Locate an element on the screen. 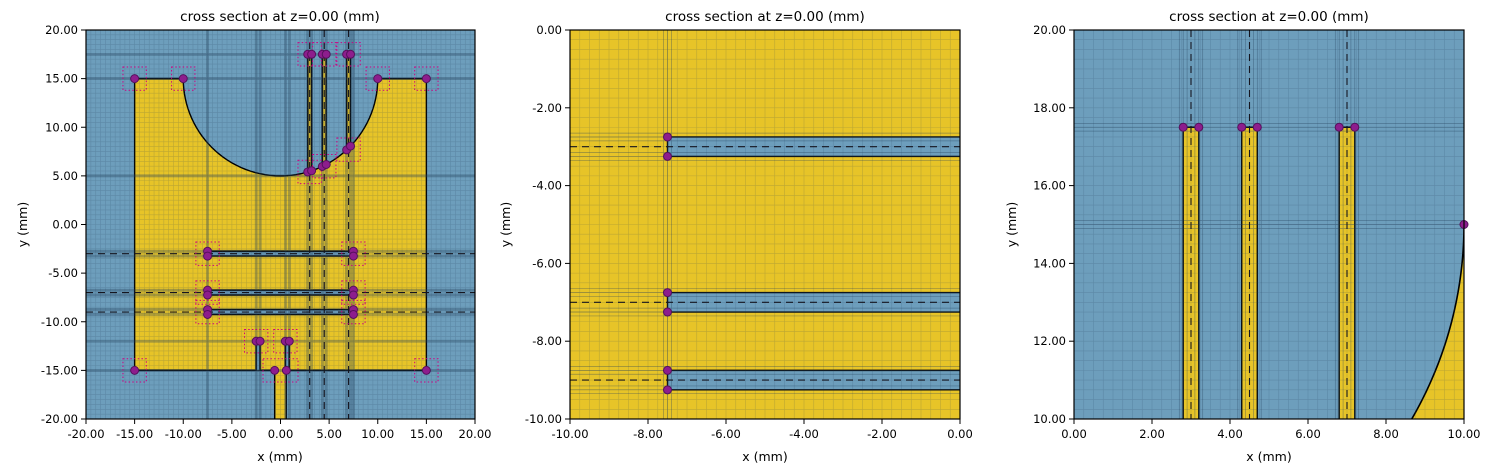 This screenshot has width=1489, height=472. plot3-xlabel: x (mm) is located at coordinates (1268, 456).